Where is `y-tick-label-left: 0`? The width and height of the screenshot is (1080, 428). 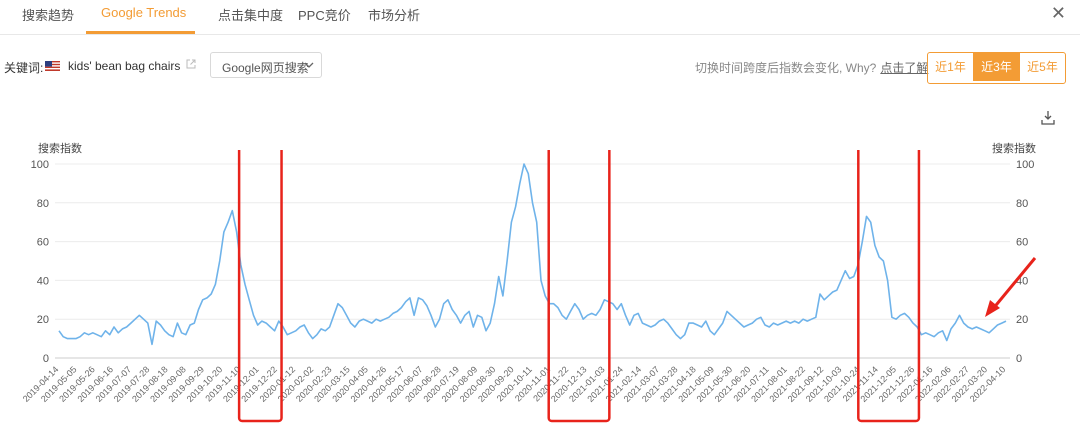
y-tick-label-left: 0 is located at coordinates (46, 359).